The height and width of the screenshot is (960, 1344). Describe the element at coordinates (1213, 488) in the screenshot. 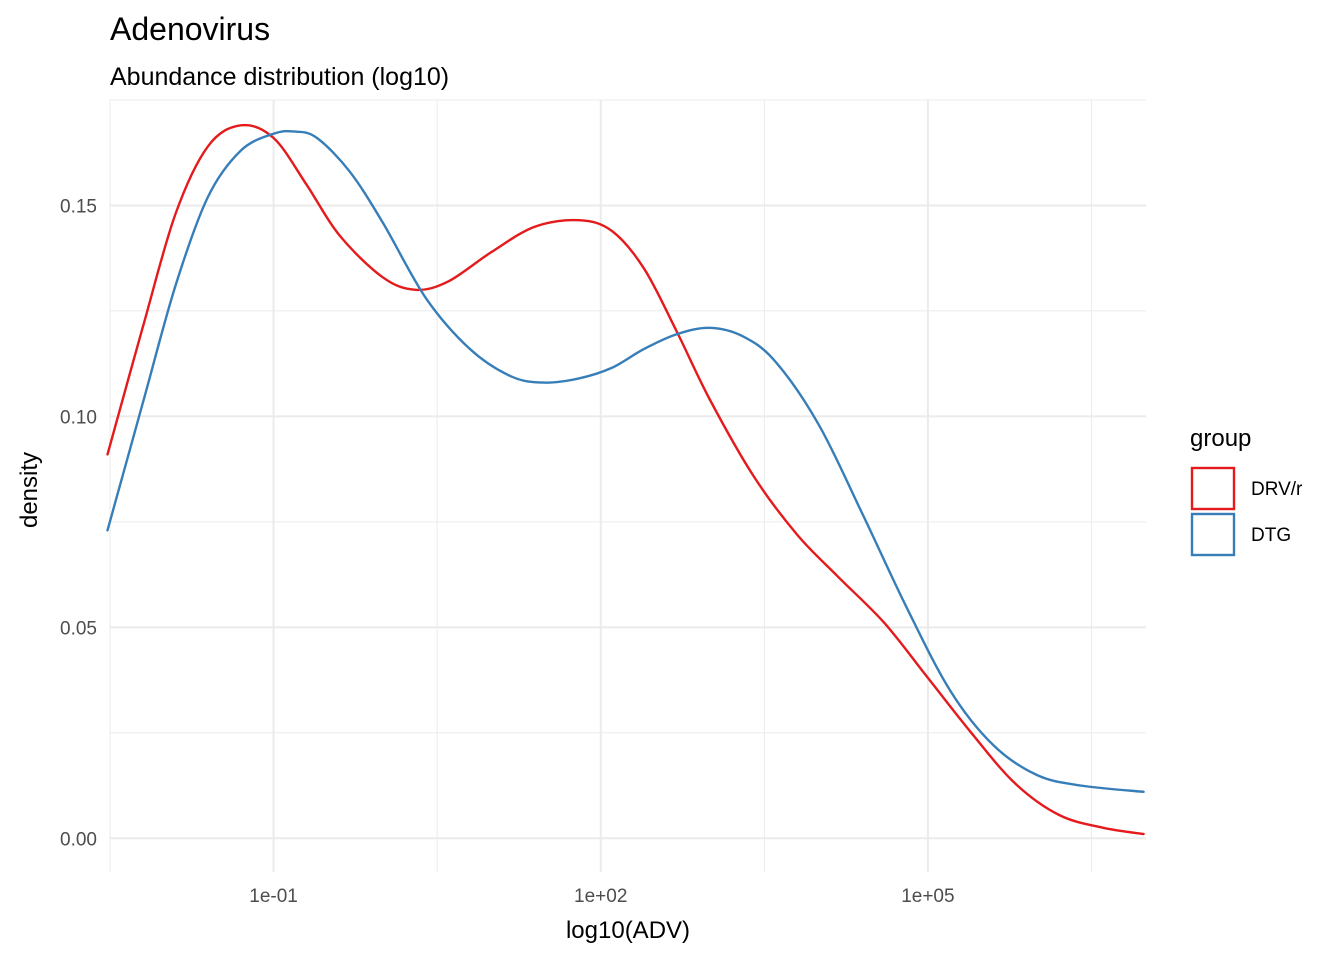

I see `legend-key-drv-r` at that location.